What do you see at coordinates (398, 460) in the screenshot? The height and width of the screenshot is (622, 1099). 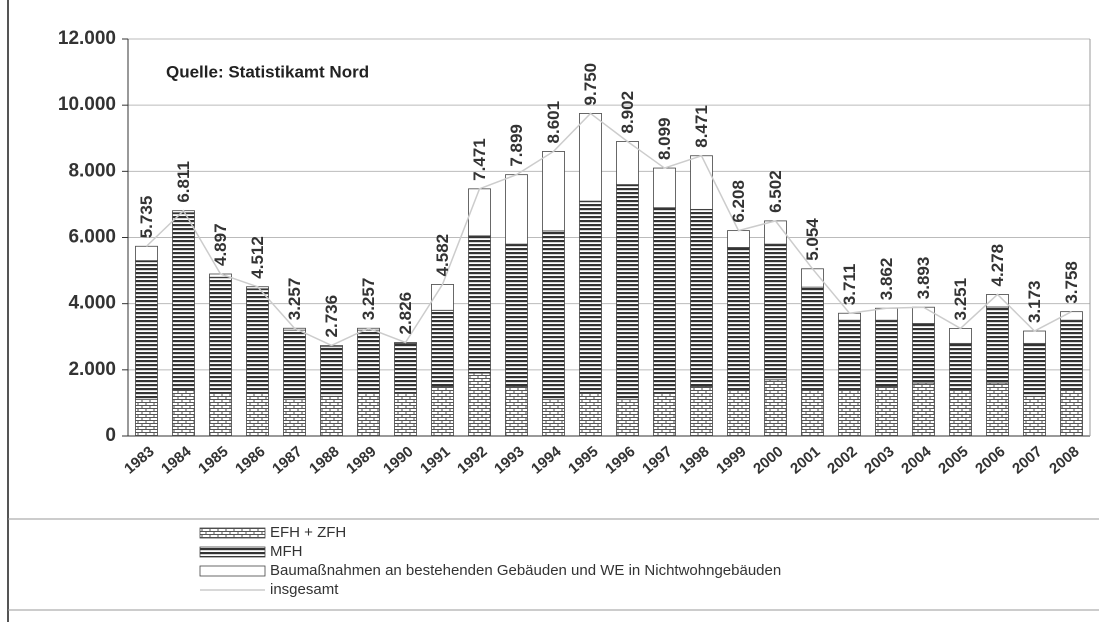 I see `x-tick-label: 1990` at bounding box center [398, 460].